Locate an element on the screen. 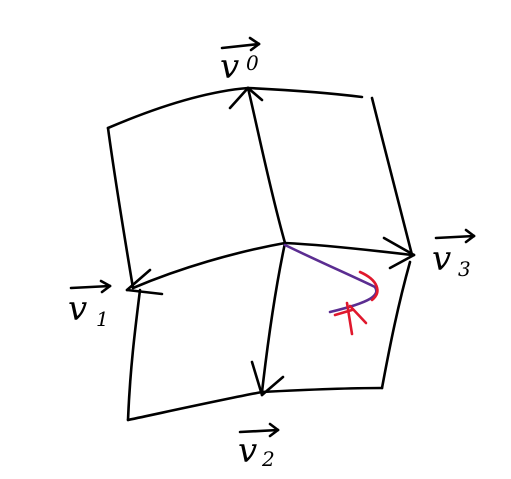  label-v3-letter: v is located at coordinates (441, 259).